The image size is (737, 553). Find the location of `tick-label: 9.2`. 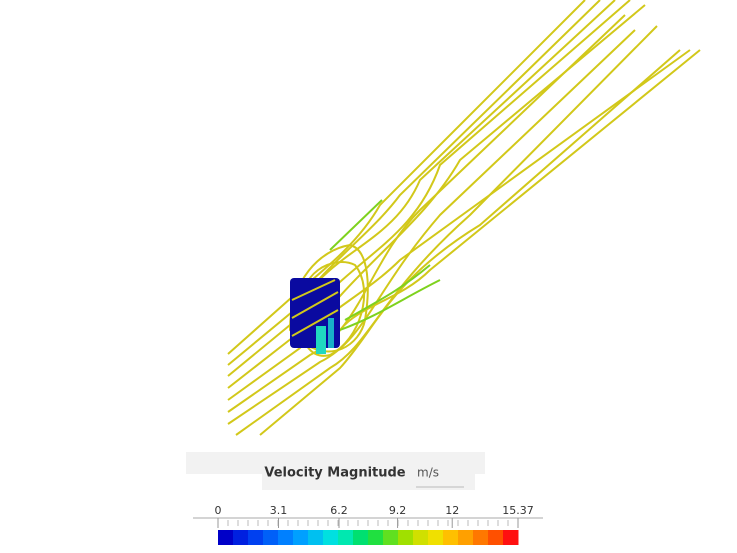

tick-label: 9.2 is located at coordinates (398, 510).